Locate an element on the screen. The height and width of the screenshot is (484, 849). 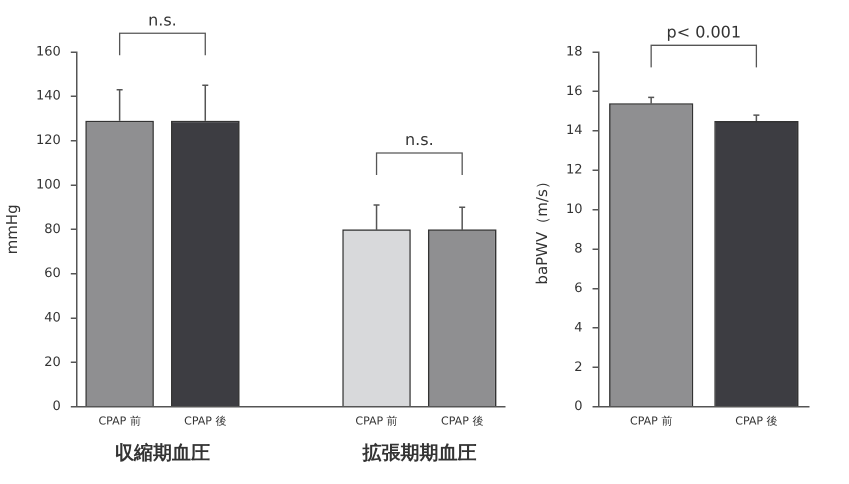
y-tick-label: 14 is located at coordinates (574, 130).